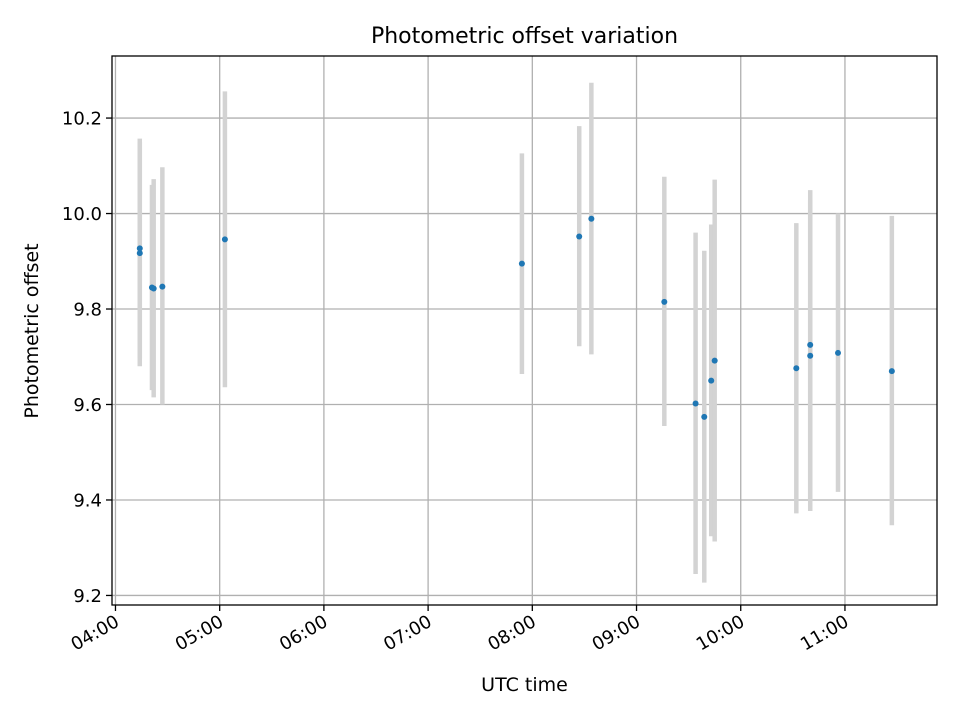 This screenshot has width=960, height=720. What do you see at coordinates (524, 36) in the screenshot?
I see `chart-title: Photometric offset variation` at bounding box center [524, 36].